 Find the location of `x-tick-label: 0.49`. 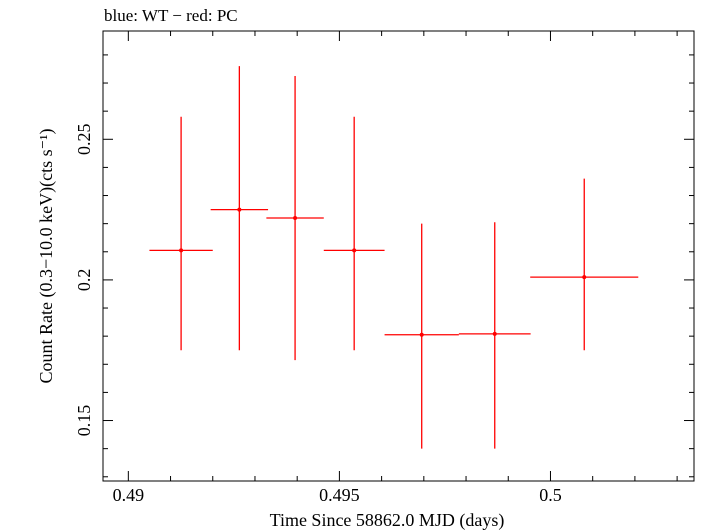

x-tick-label: 0.49 is located at coordinates (129, 495).